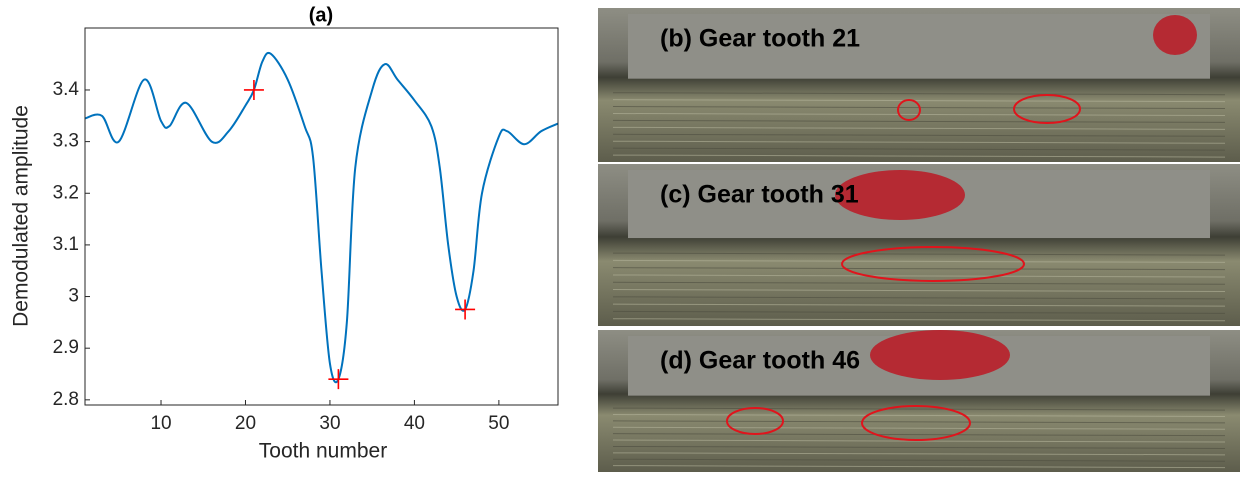  What do you see at coordinates (329, 423) in the screenshot?
I see `x-tick-label: 30` at bounding box center [329, 423].